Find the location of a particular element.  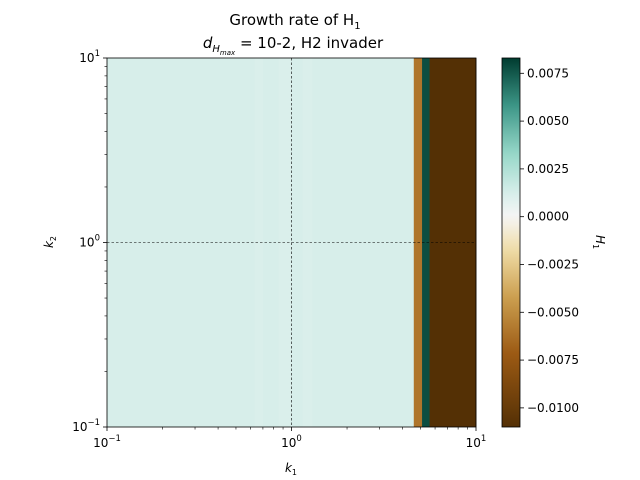

x-tick-label: 10¹ is located at coordinates (476, 442).